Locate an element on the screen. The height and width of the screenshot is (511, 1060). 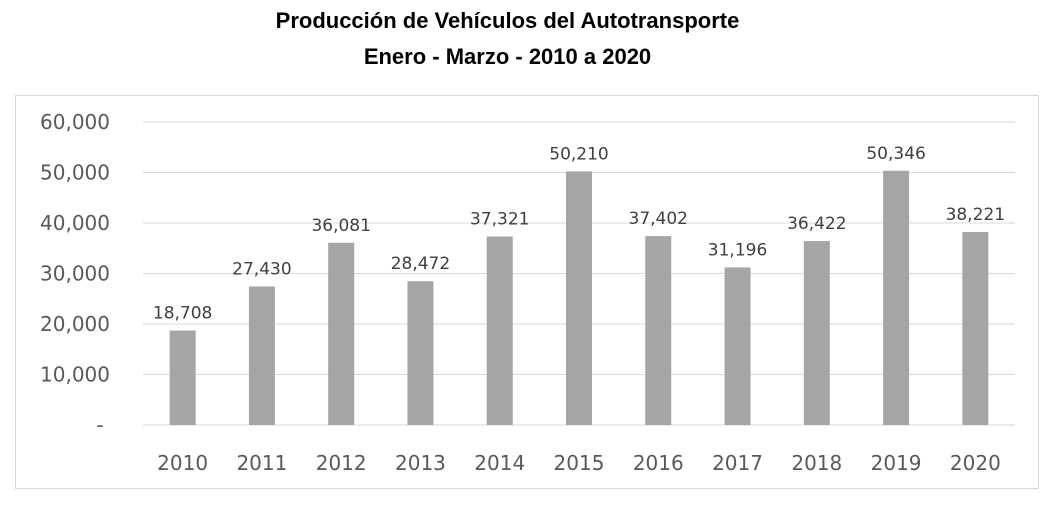
bar-2018 is located at coordinates (816, 333).